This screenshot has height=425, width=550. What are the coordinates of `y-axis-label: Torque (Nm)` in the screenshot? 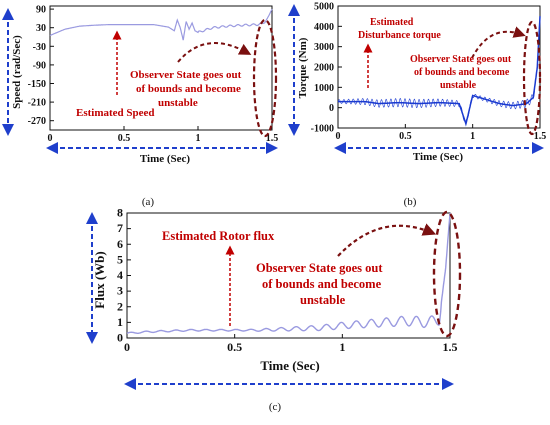 It's located at (303, 67).